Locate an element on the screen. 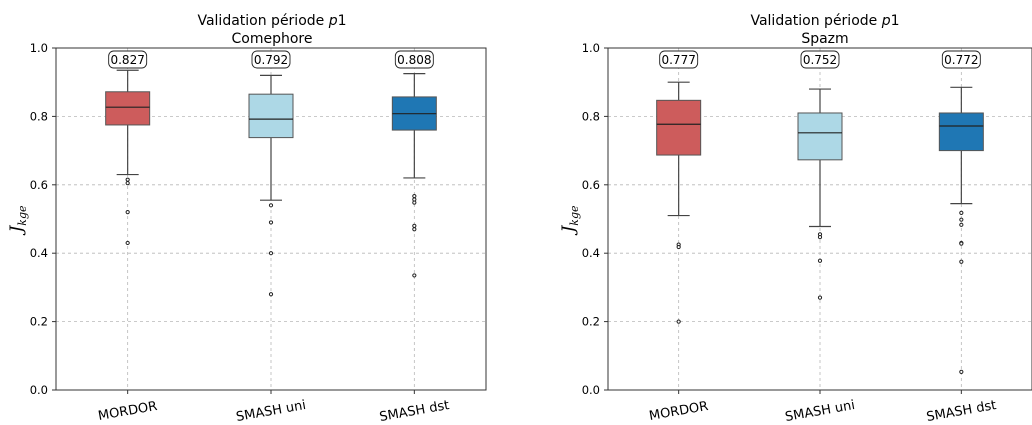 This screenshot has height=425, width=1032. box-smash-uni: 0.752 is located at coordinates (820, 175).